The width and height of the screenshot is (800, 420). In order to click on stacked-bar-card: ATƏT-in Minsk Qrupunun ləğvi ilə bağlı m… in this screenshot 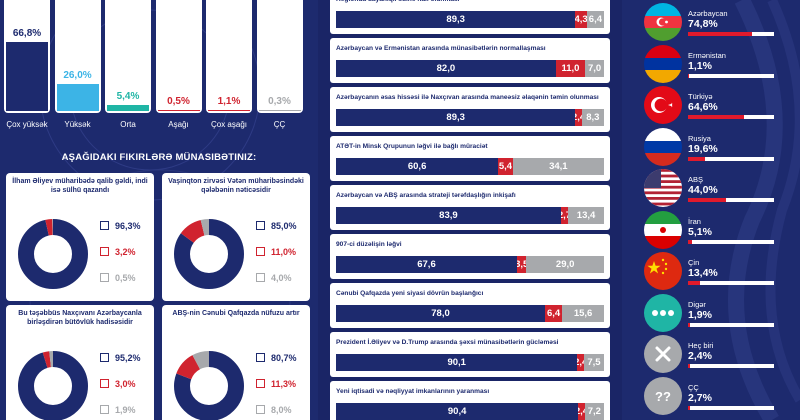, I will do `click(470, 158)`.